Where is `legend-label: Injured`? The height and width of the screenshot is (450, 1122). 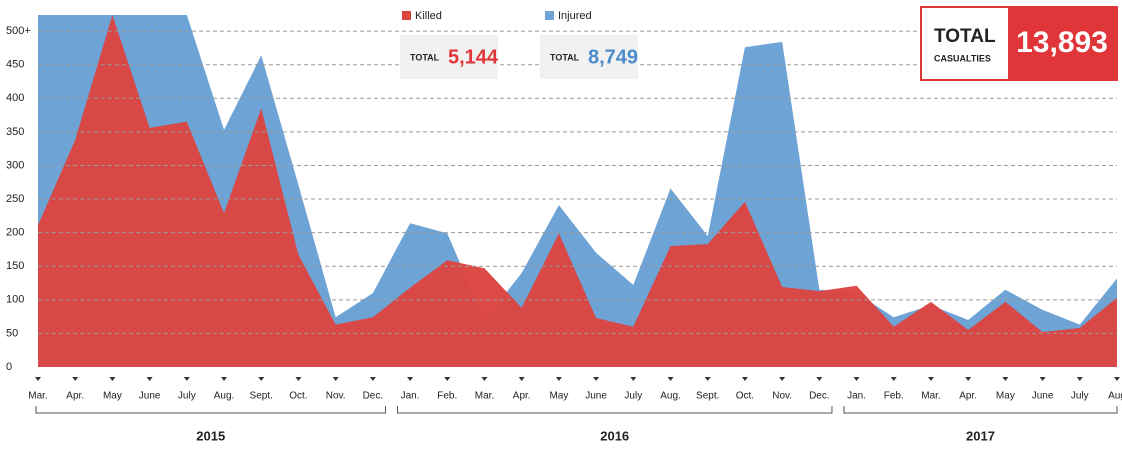
legend-label: Injured is located at coordinates (575, 16).